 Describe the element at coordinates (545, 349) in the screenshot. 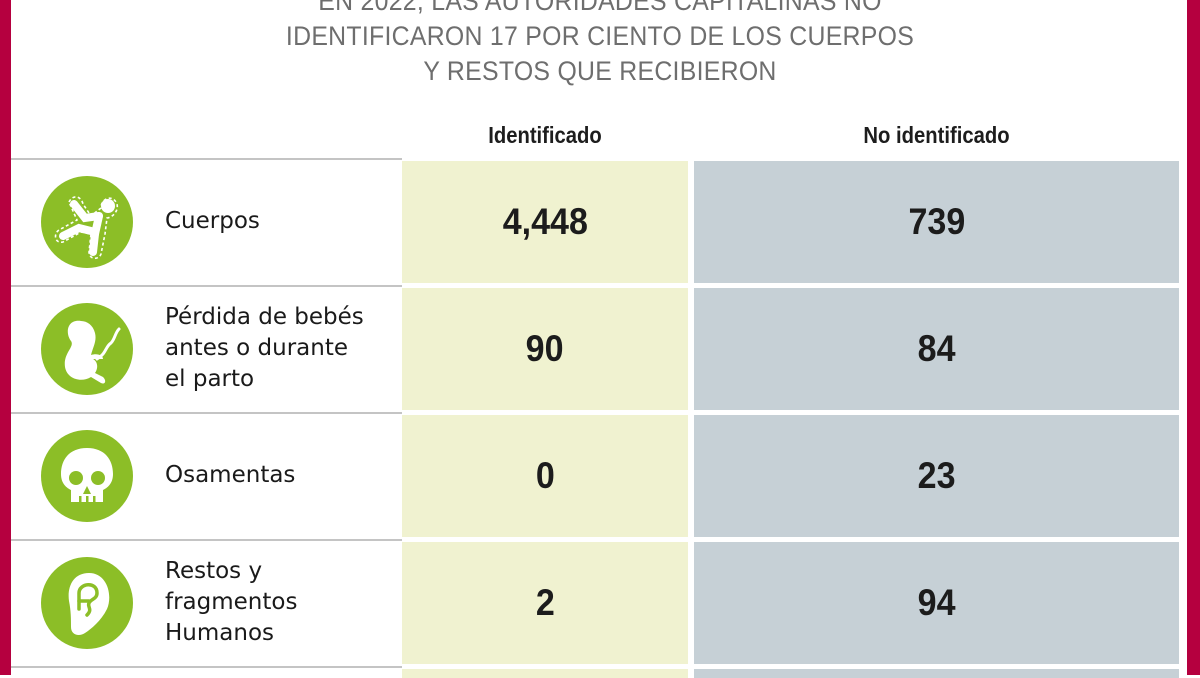

I see `identified-value: 90` at that location.